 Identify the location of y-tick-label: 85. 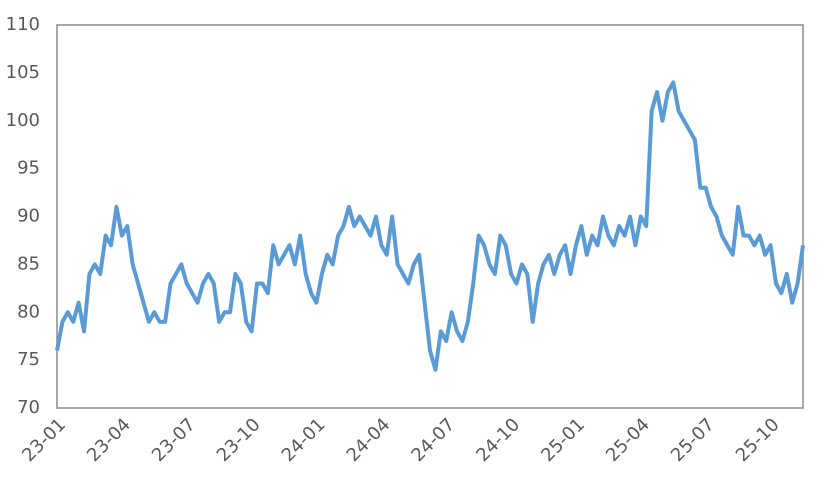
(28, 263).